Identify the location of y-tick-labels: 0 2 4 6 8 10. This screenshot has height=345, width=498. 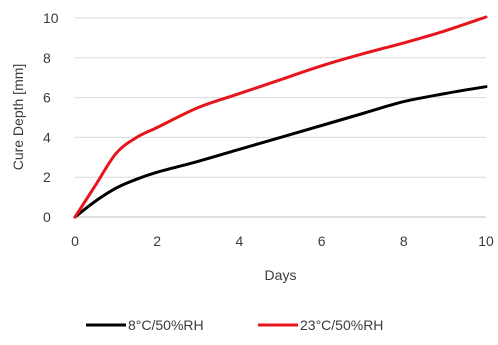
(51, 117).